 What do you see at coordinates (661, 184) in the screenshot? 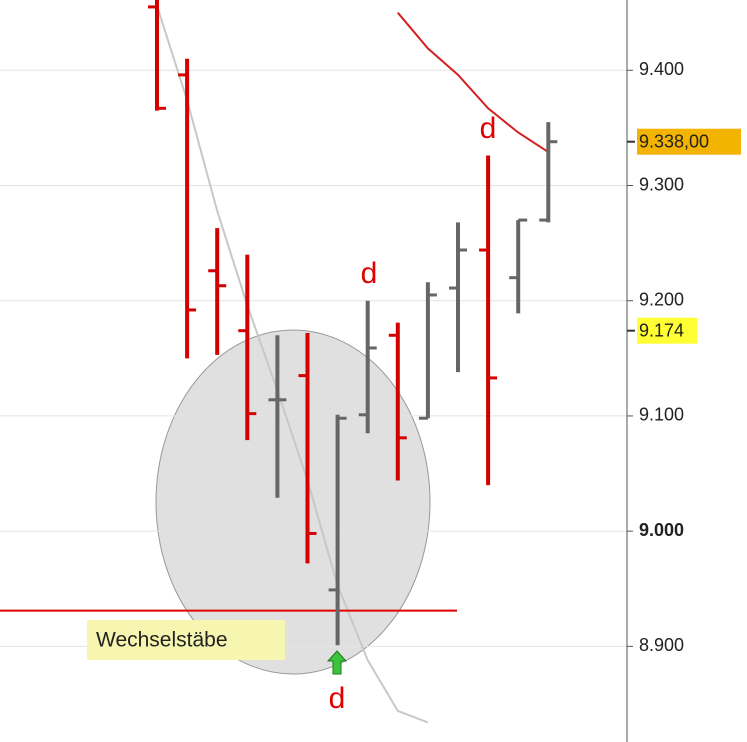
I see `y-tick-label: 9.300` at bounding box center [661, 184].